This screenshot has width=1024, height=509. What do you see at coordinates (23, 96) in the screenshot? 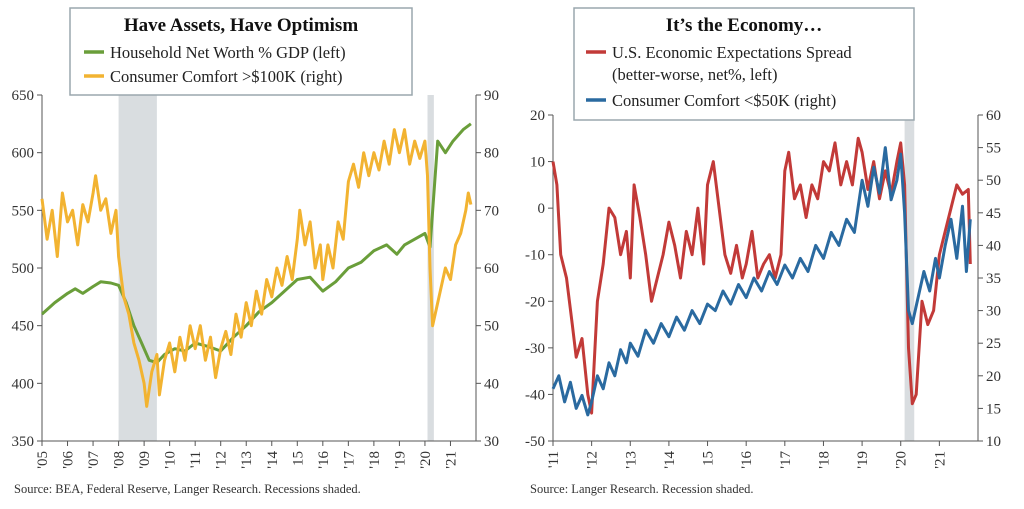
I see `left-left-tick-label: 650` at bounding box center [23, 96].